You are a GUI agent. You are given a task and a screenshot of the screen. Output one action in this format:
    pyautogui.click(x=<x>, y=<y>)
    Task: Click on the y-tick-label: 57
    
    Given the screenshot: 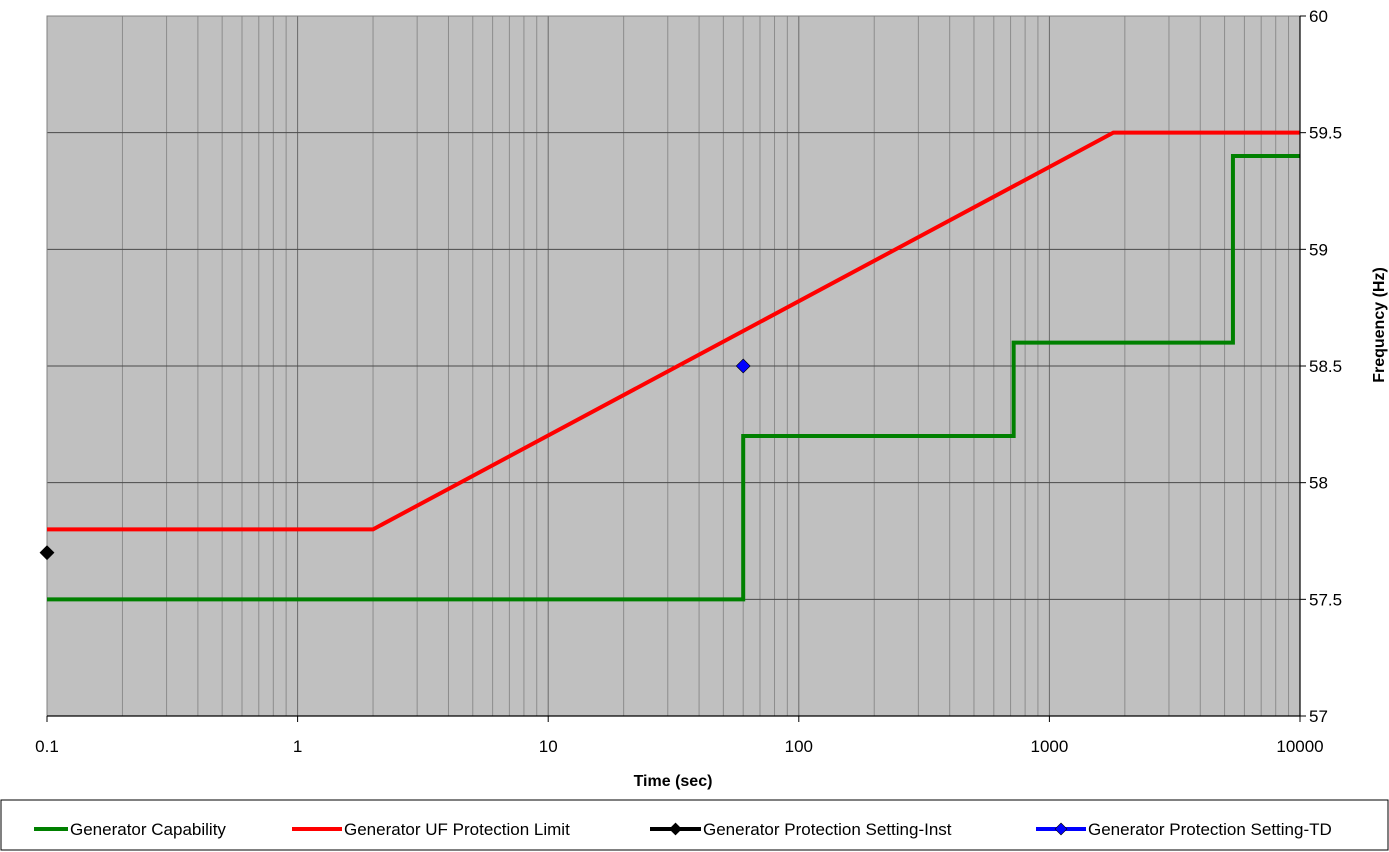 What is the action you would take?
    pyautogui.click(x=1318, y=716)
    